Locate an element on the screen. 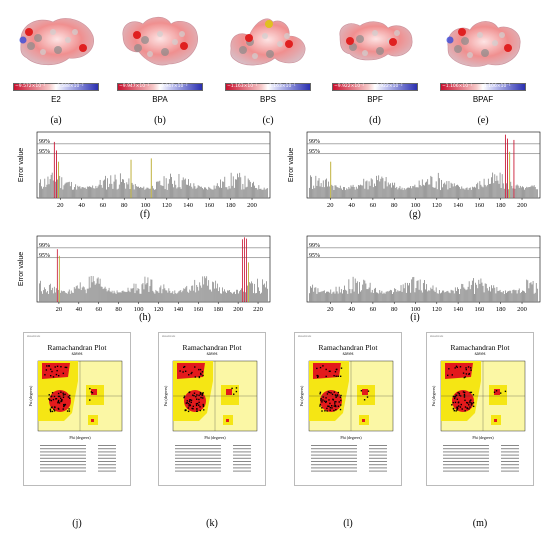 This screenshot has width=550, height=534. threshold-label: 95% is located at coordinates (44, 152).